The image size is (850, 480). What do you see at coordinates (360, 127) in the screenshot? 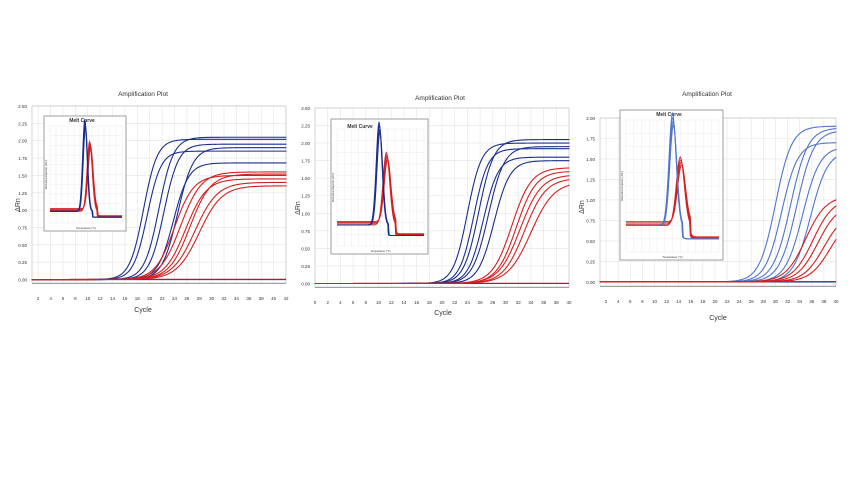
I see `inset-title: Melt Curve` at bounding box center [360, 127].